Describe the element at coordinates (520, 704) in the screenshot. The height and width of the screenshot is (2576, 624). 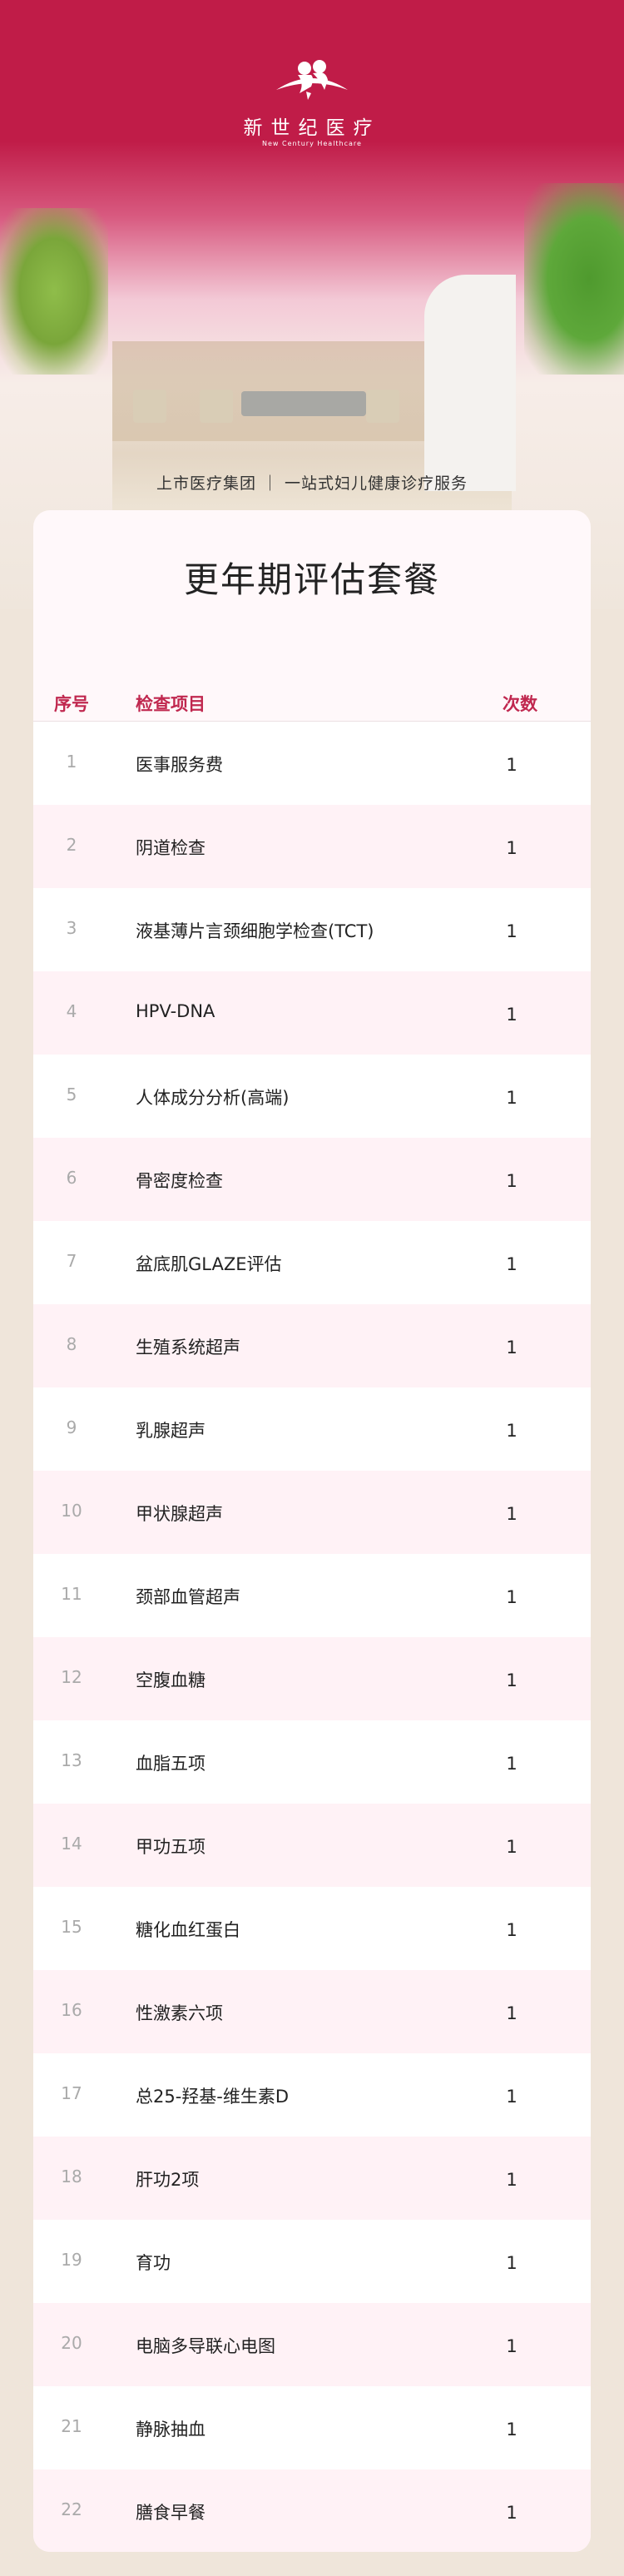
I see `header-count: 次数` at that location.